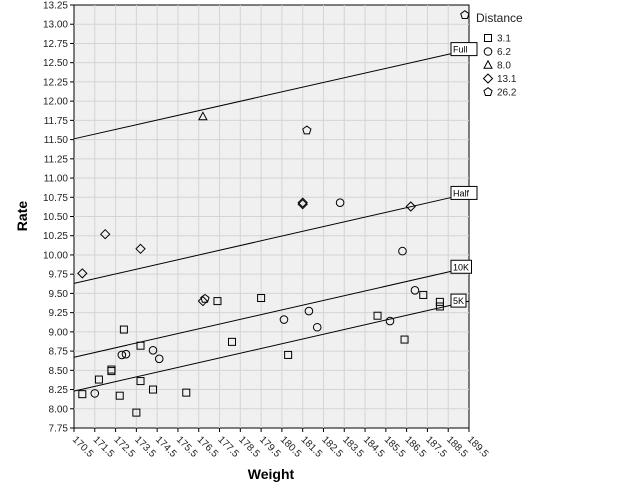  I want to click on x-tick-label: 182.5, so click(332, 447).